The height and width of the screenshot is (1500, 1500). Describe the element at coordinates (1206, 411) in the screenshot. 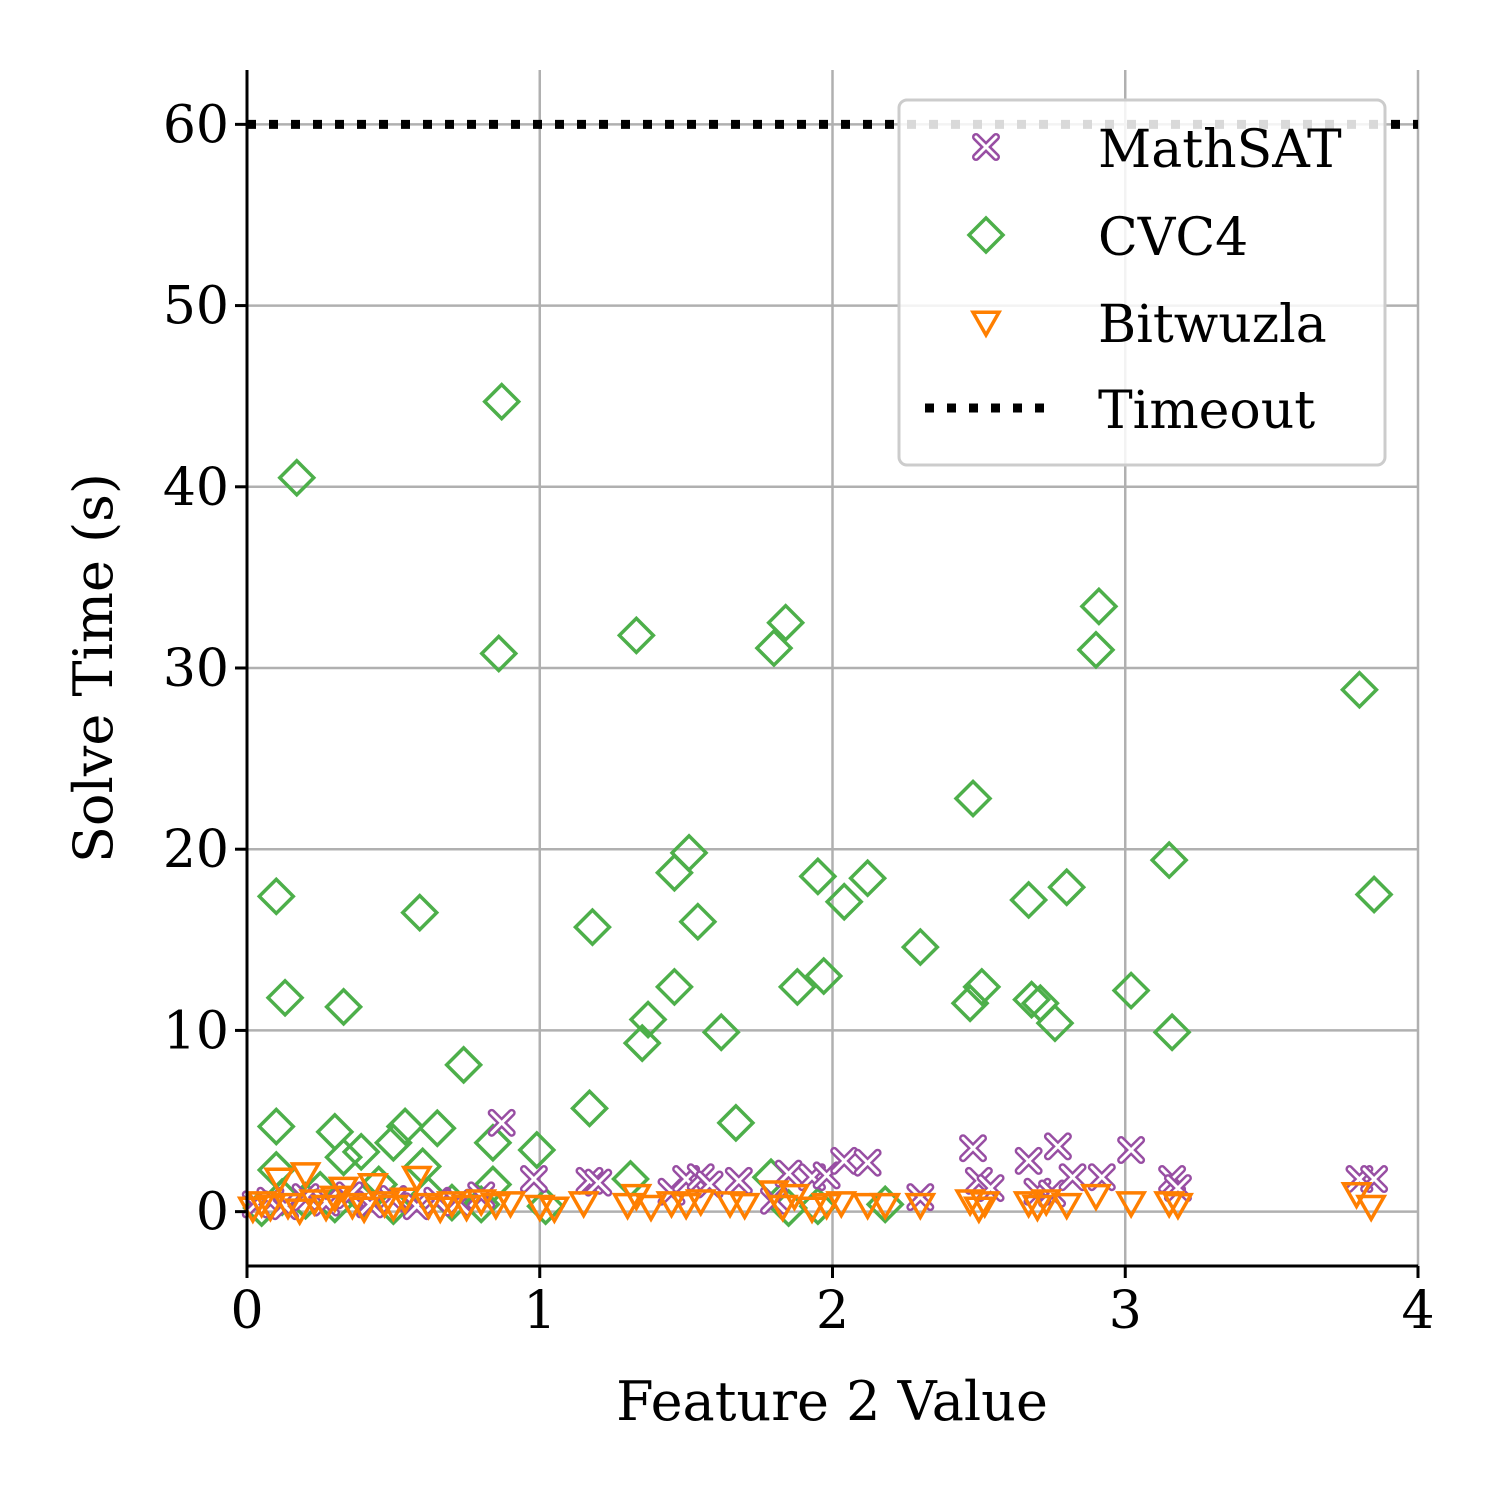

I see `legend-label-timeout: Timeout` at that location.